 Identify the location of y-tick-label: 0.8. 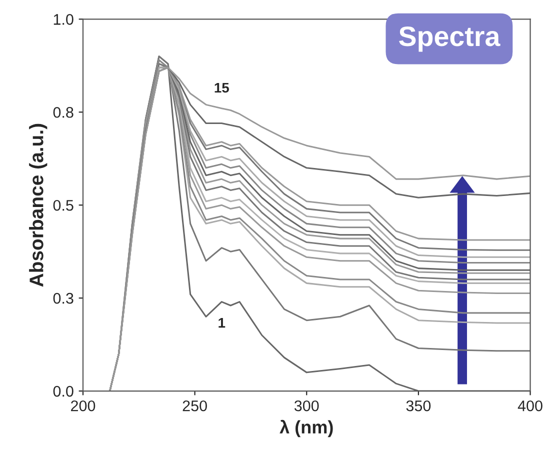
(63, 112).